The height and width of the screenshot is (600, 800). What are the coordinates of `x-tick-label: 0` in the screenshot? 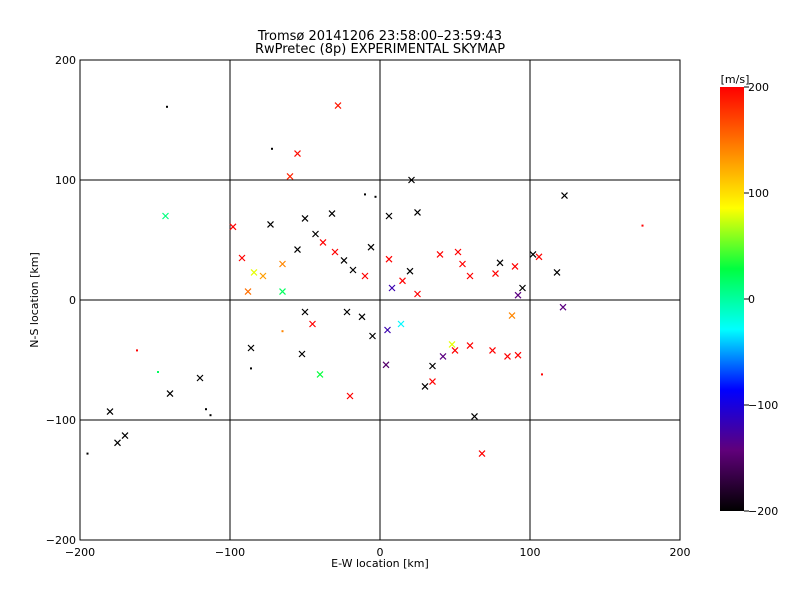 It's located at (380, 552).